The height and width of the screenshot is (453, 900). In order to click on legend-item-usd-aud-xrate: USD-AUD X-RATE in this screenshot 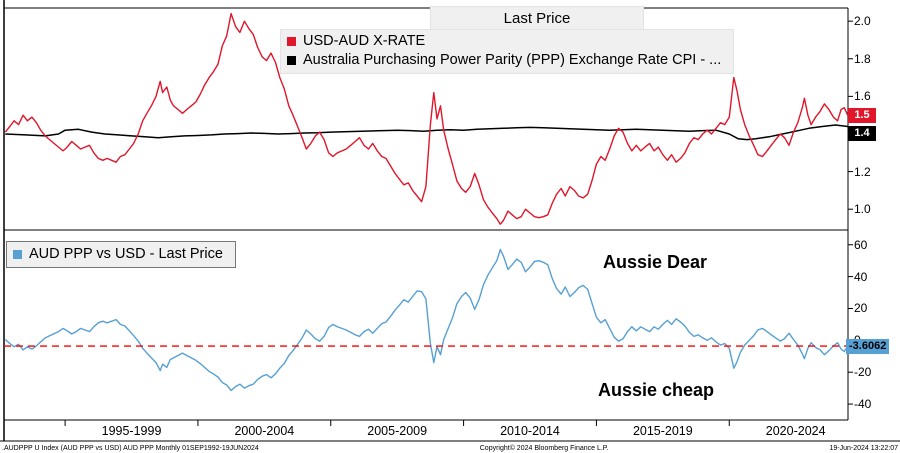, I will do `click(504, 41)`.